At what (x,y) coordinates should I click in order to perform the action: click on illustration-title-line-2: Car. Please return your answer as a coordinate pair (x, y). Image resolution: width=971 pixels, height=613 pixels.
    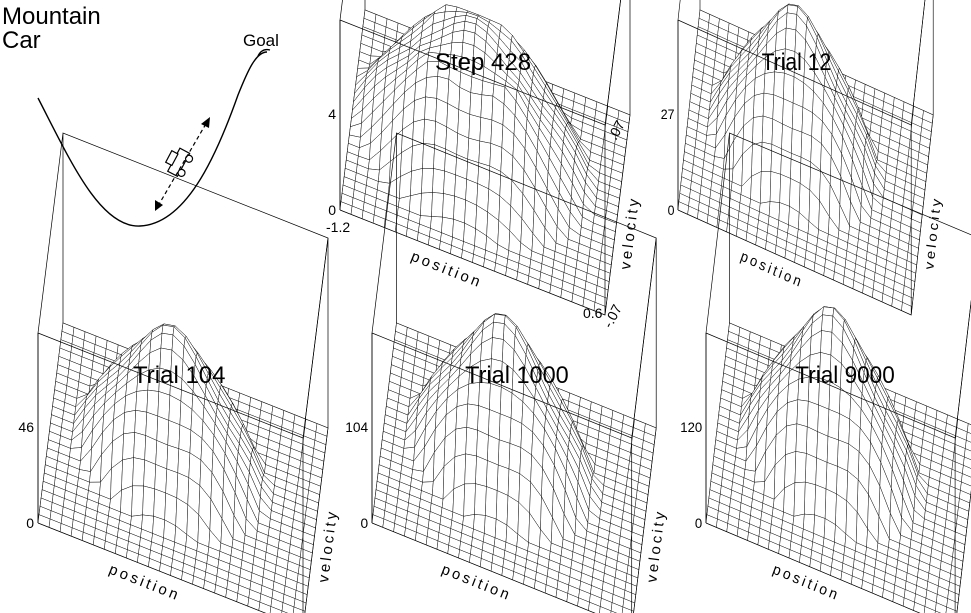
    Looking at the image, I should click on (21, 40).